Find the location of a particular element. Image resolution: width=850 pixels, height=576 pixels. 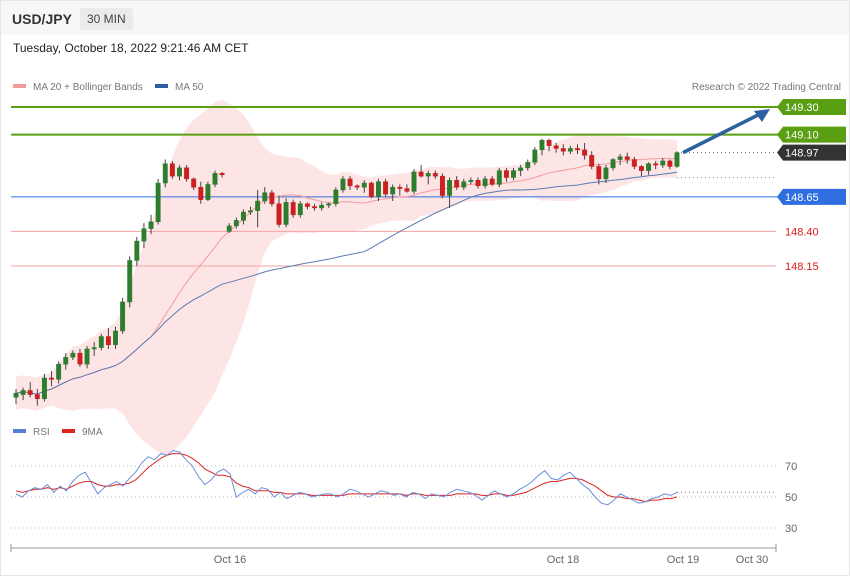

level-tag-149.30 is located at coordinates (811, 107).